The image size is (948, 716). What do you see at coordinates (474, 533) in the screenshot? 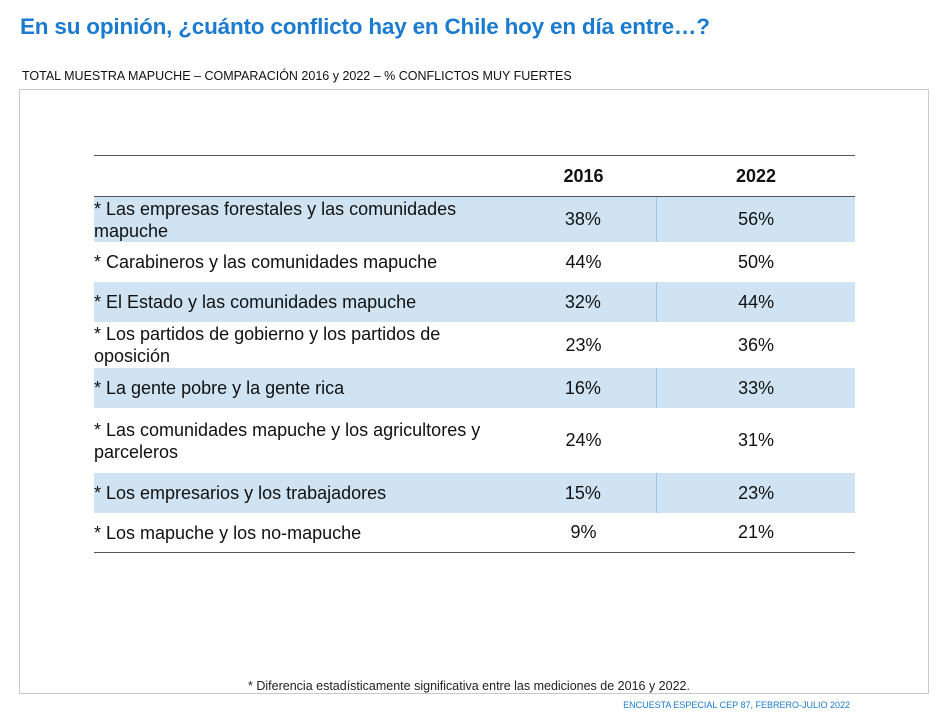
I see `table-row: * Los mapuche y los no-mapuche 9% 21%` at bounding box center [474, 533].